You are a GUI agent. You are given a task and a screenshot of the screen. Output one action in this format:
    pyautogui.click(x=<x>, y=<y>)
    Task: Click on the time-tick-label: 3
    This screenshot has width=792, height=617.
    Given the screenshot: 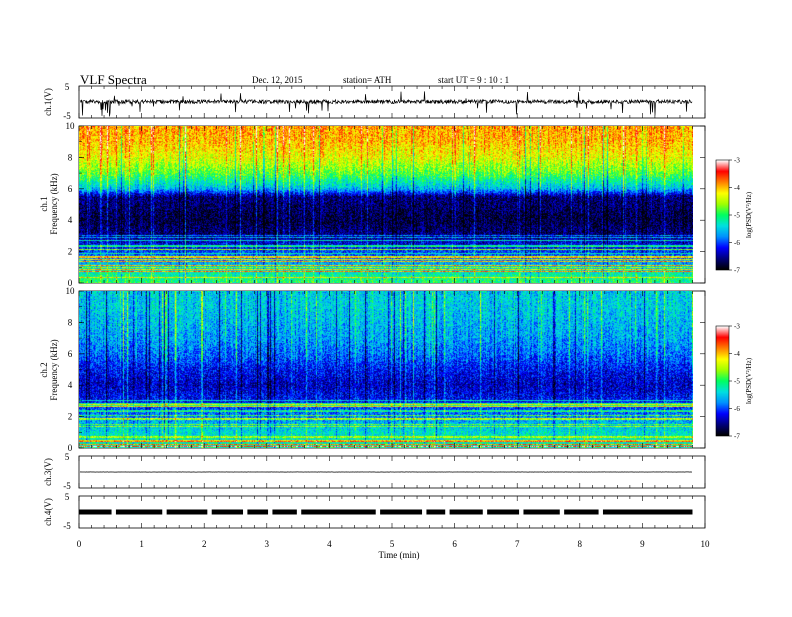 What is the action you would take?
    pyautogui.click(x=267, y=544)
    